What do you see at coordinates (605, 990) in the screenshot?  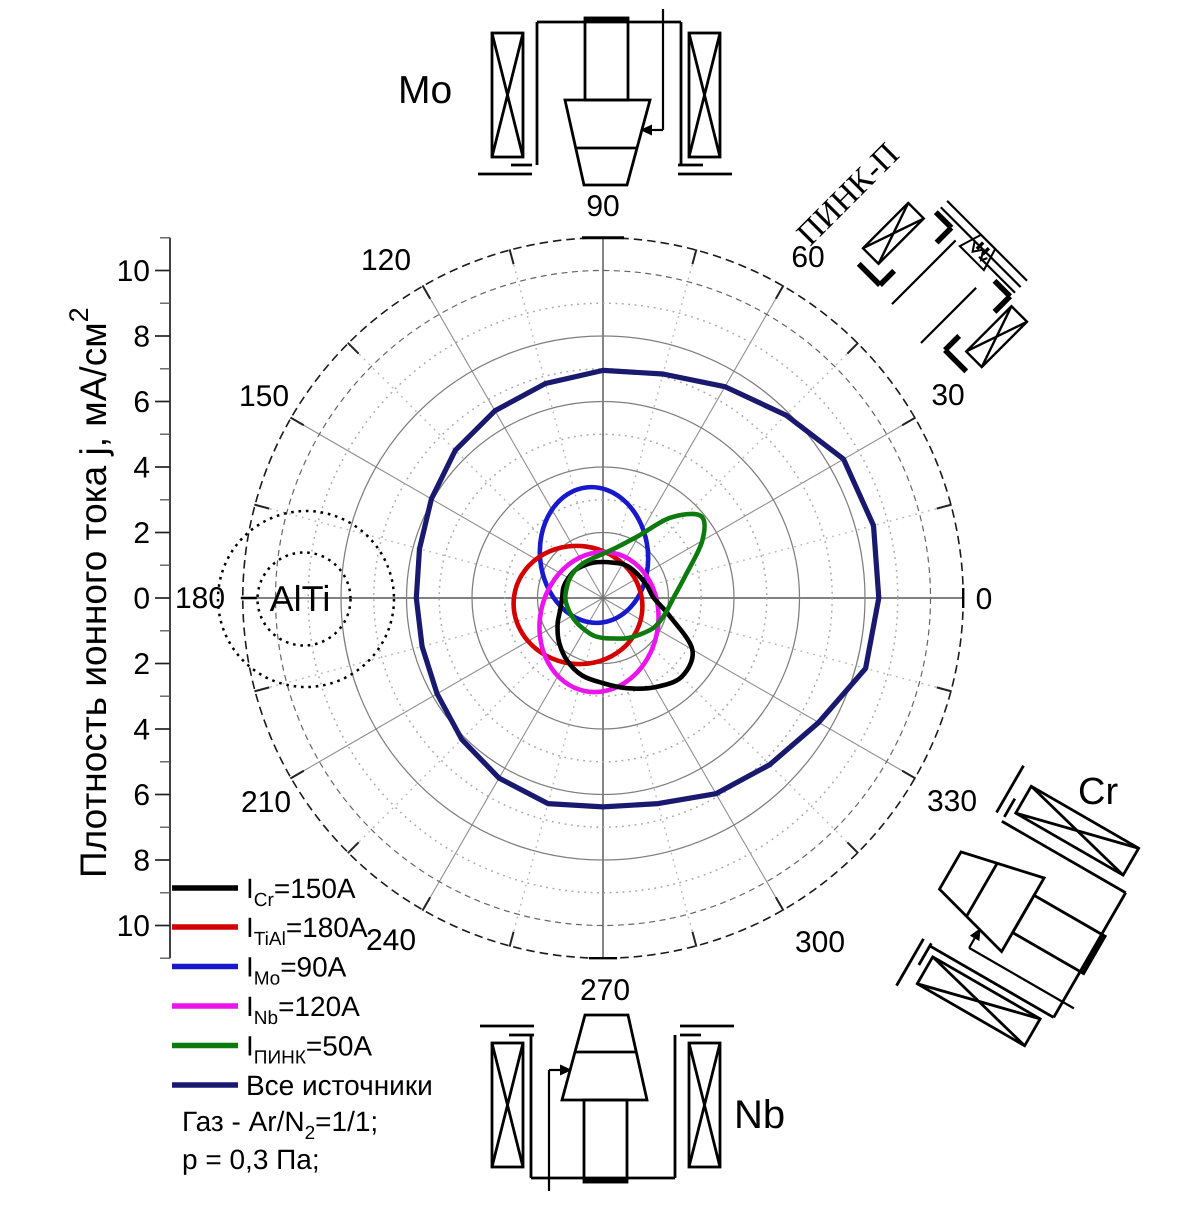 I see `svg-text: 270` at bounding box center [605, 990].